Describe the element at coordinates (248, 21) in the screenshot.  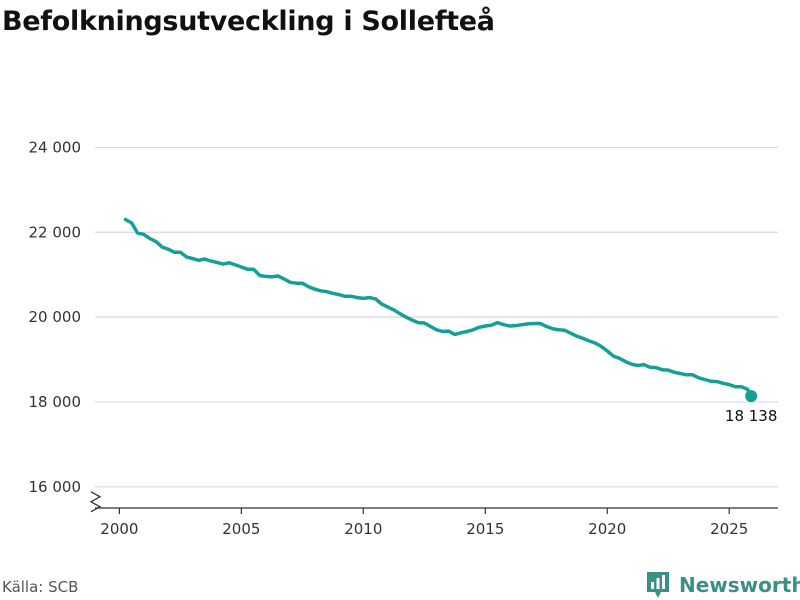
I see `chart-title: Befolkningsutveckling i Sollefteå` at that location.